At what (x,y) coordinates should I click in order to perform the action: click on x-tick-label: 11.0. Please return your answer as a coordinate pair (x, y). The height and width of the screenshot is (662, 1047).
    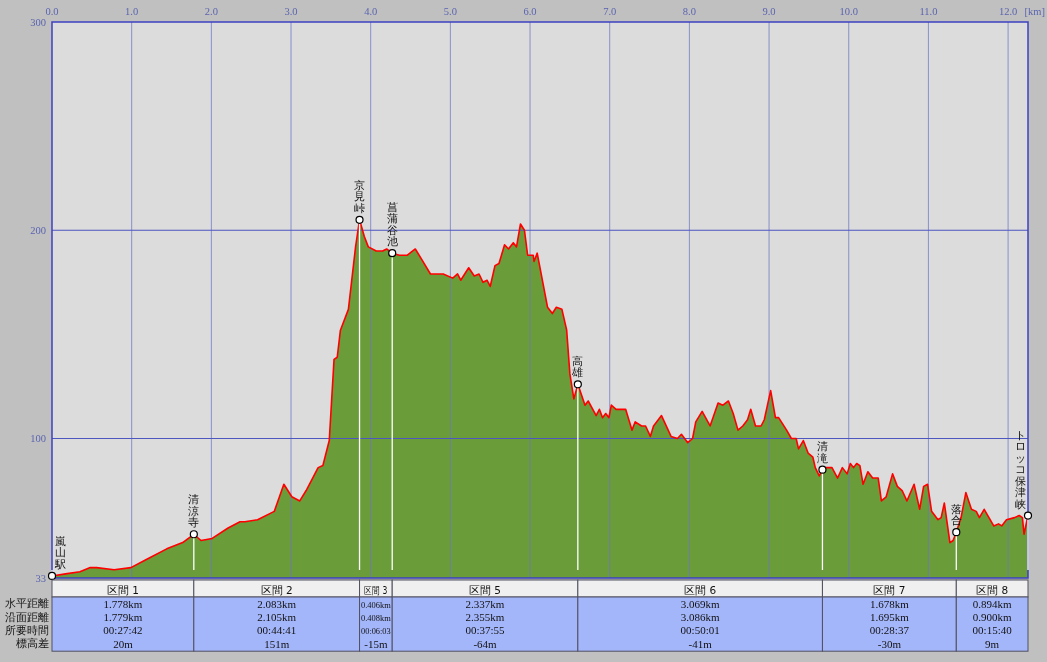
    Looking at the image, I should click on (928, 11).